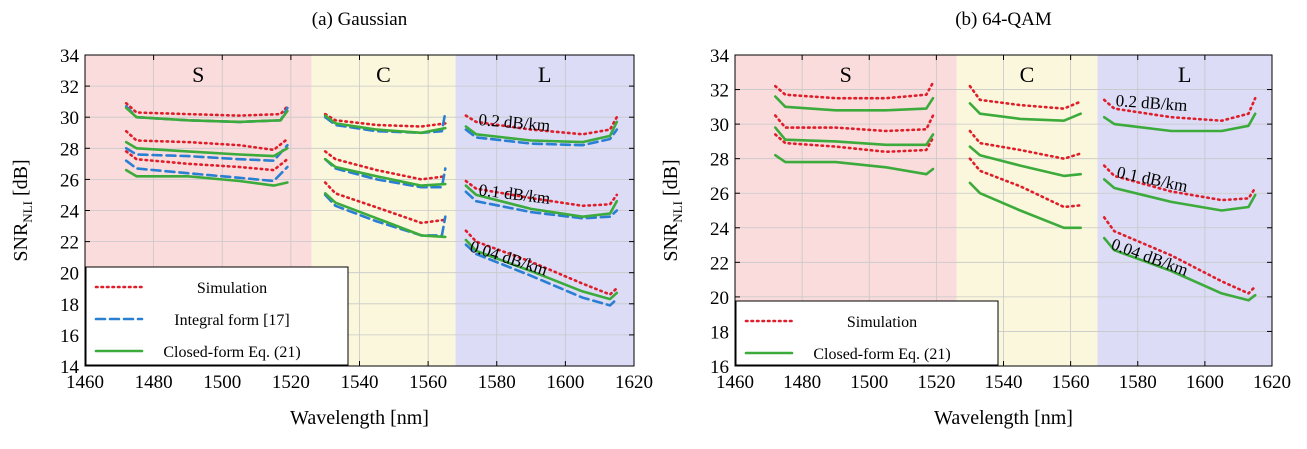 This screenshot has height=449, width=1307. Describe the element at coordinates (846, 74) in the screenshot. I see `band-label-s: S` at that location.